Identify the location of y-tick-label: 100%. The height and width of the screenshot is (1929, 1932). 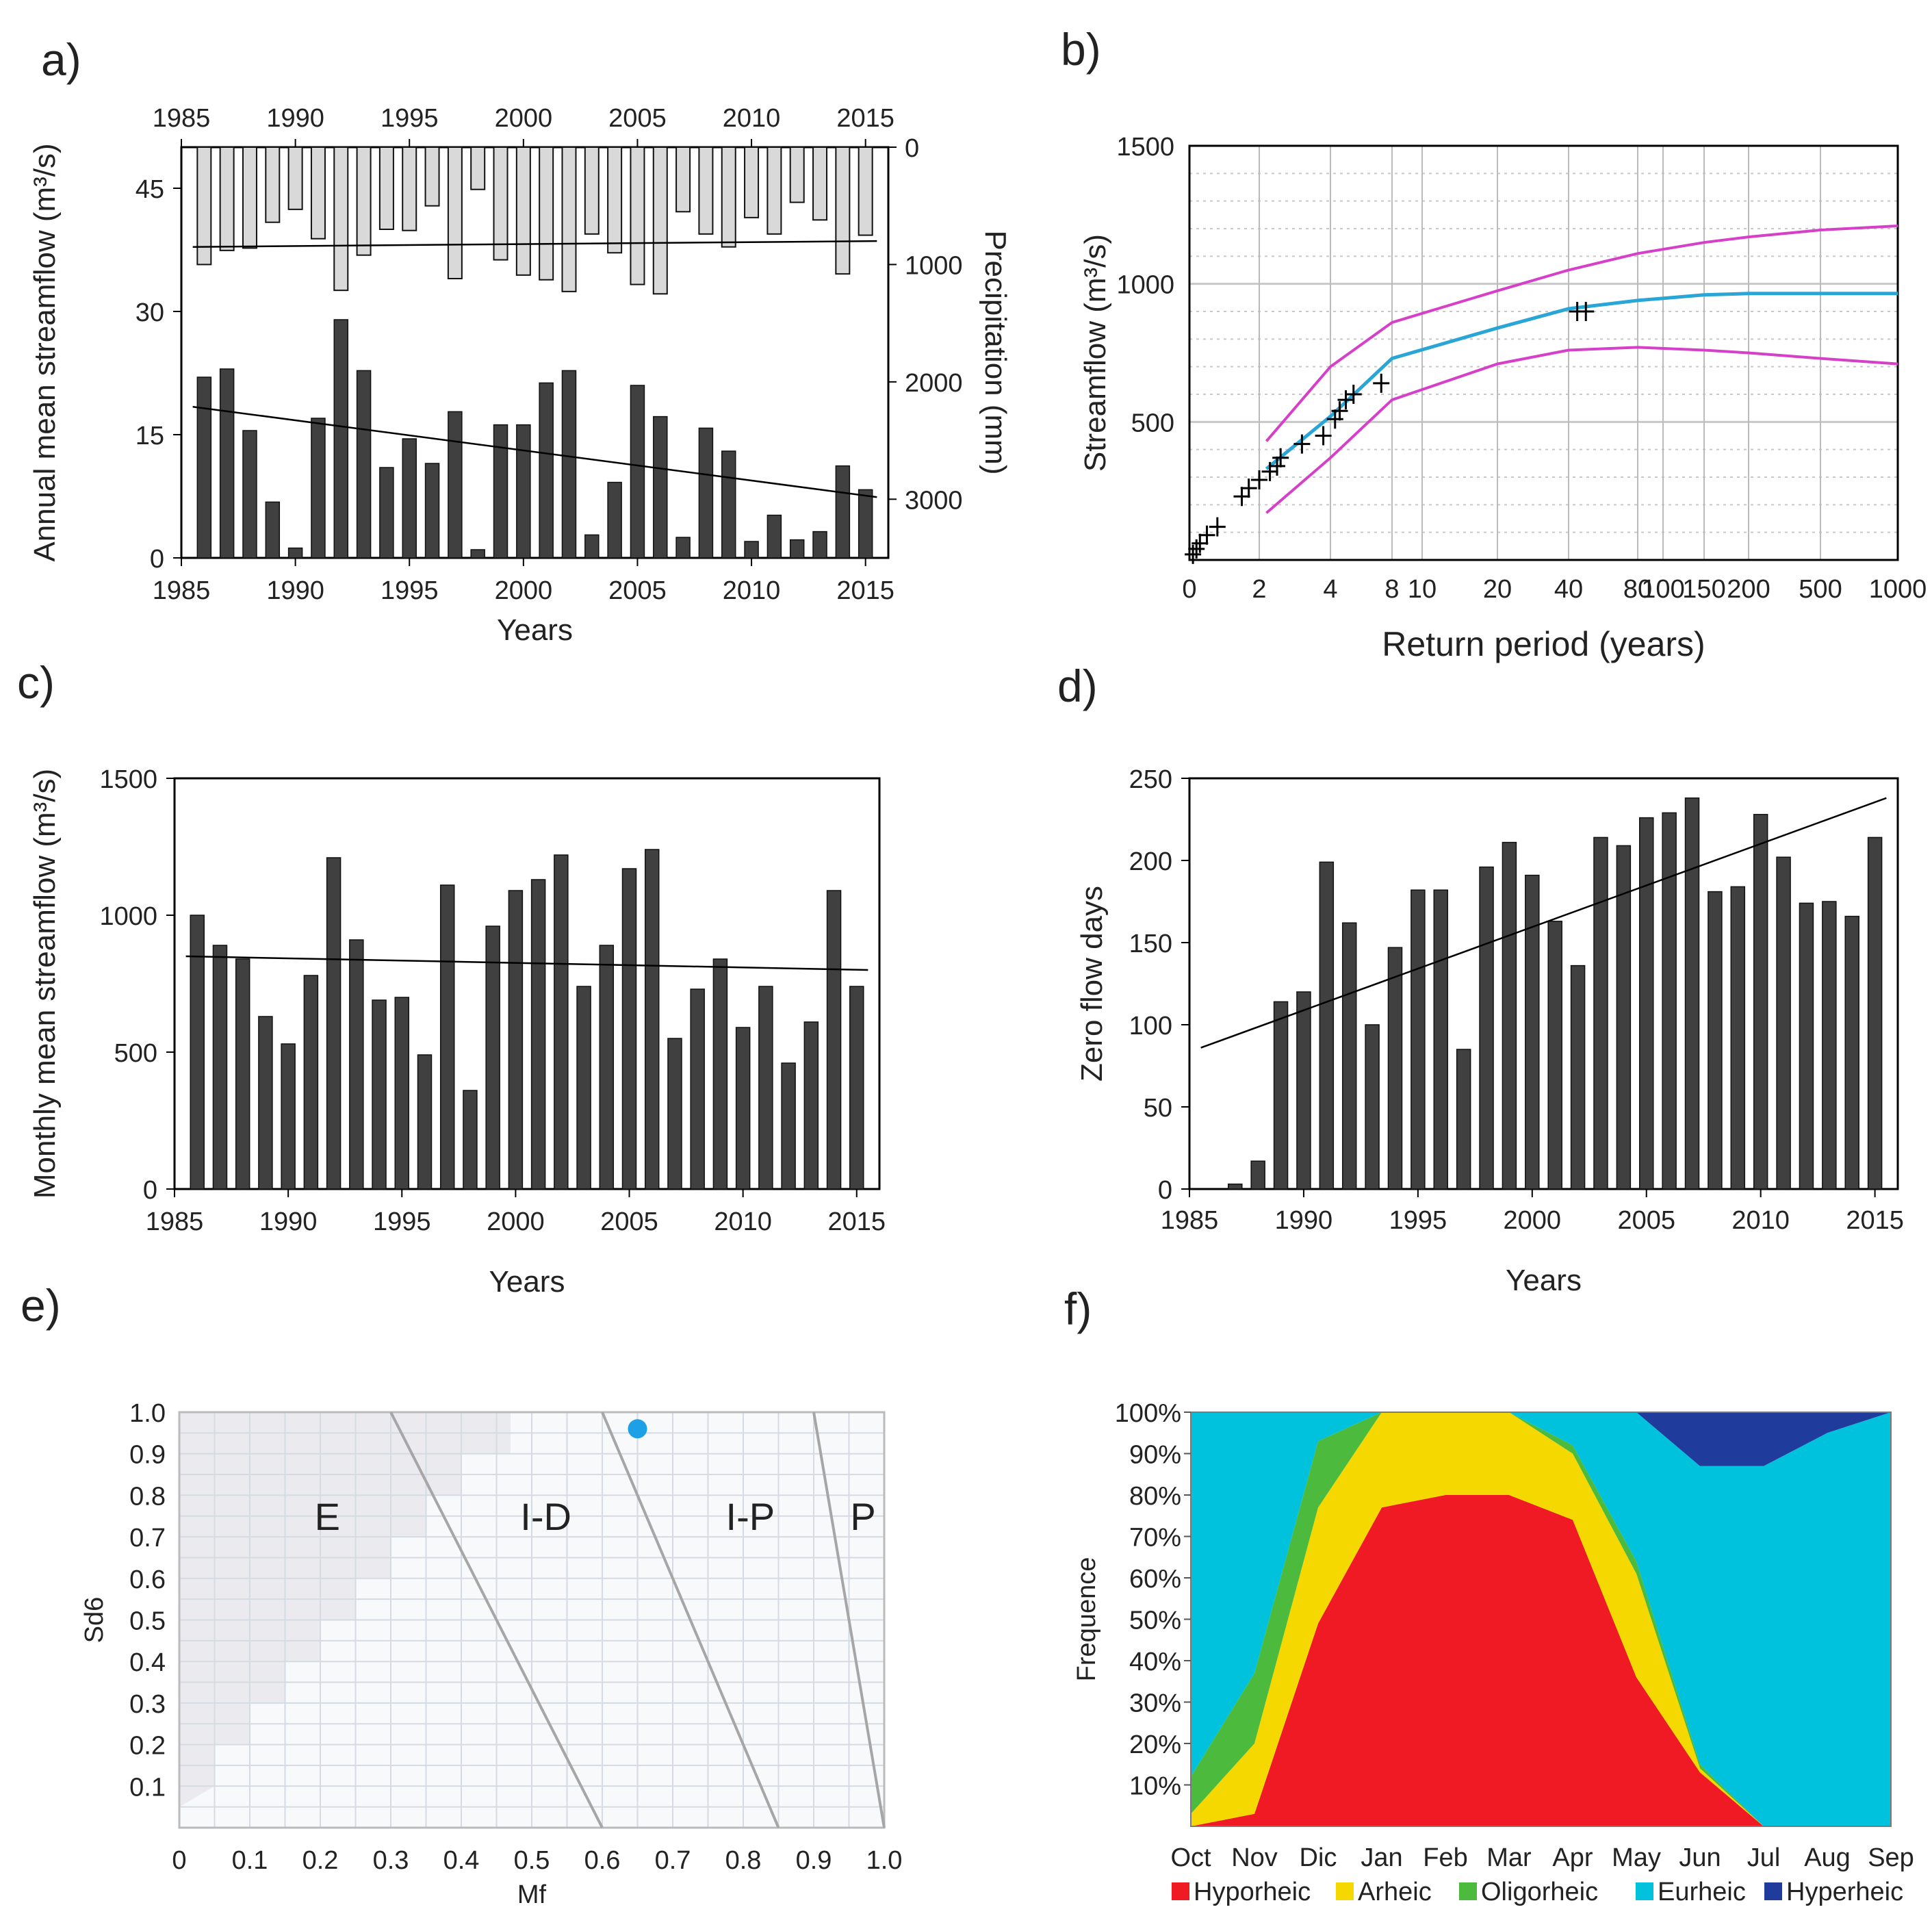
(1148, 1413).